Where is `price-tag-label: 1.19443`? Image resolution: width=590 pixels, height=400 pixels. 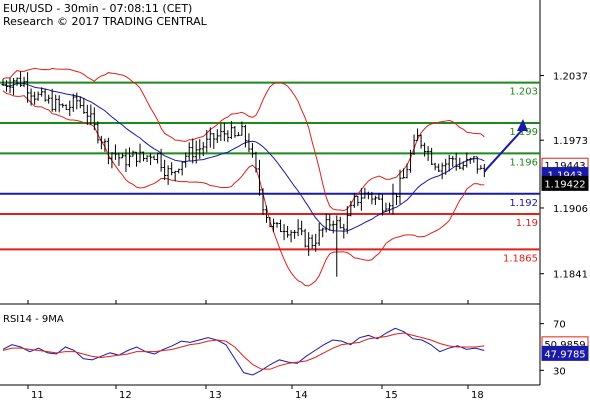
price-tag-label: 1.19443 is located at coordinates (564, 166).